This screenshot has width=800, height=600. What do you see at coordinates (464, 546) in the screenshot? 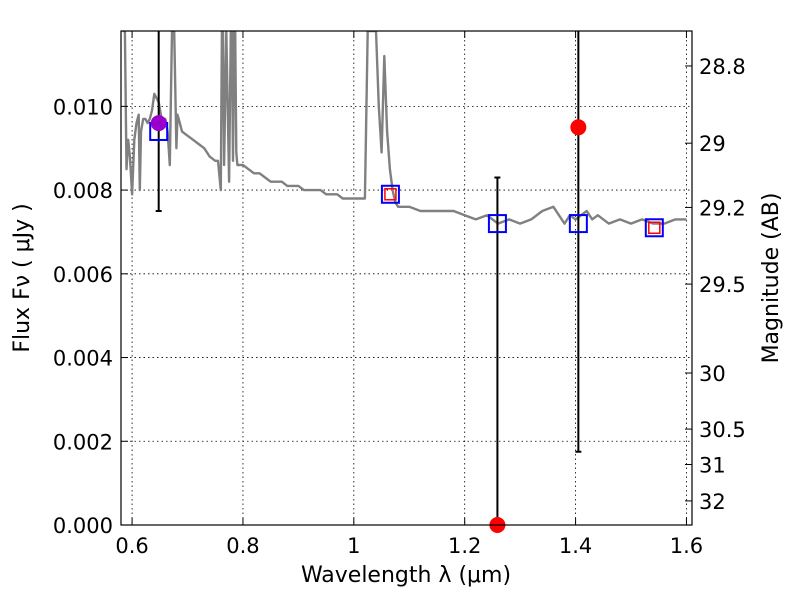
I see `x-tick-label: 1.2` at bounding box center [464, 546].